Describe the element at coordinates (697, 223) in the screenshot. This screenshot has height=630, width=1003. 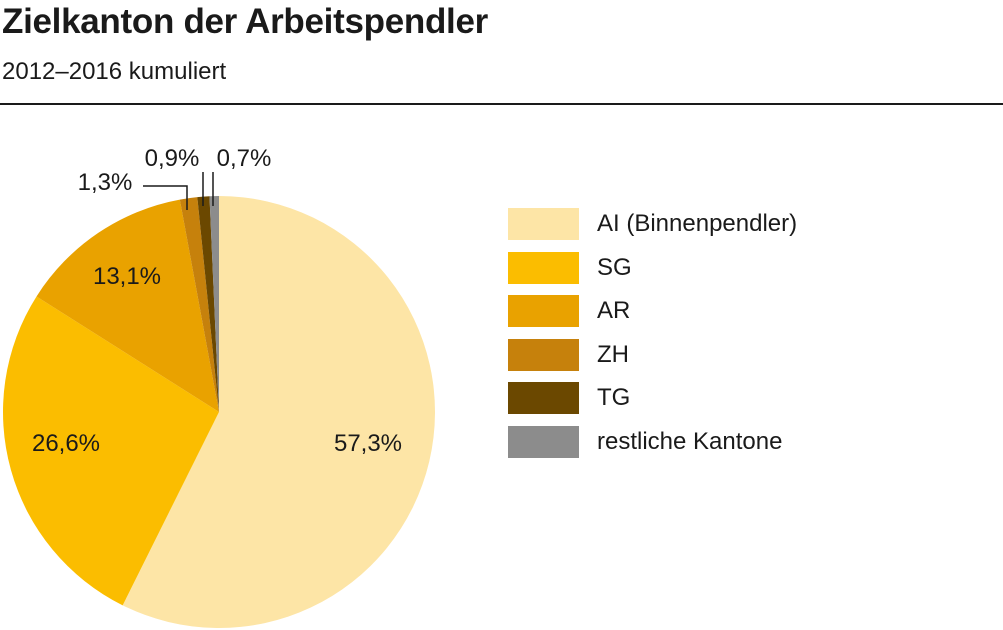
I see `legend-label: AI (Binnenpendler)` at that location.